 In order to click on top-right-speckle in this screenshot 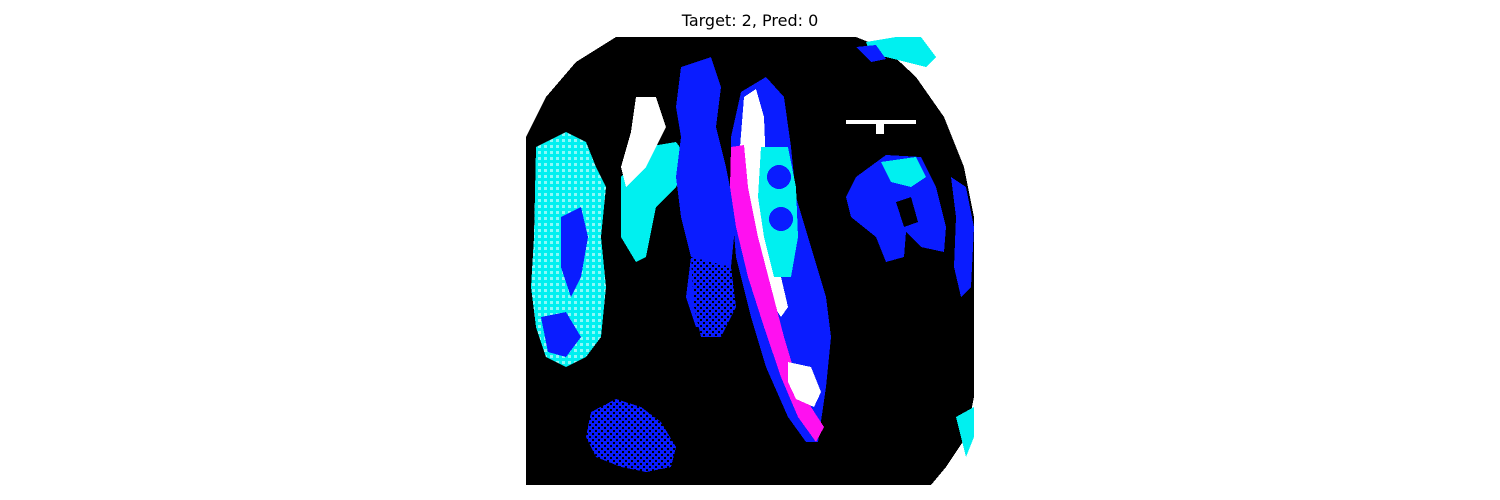, I will do `click(901, 52)`.